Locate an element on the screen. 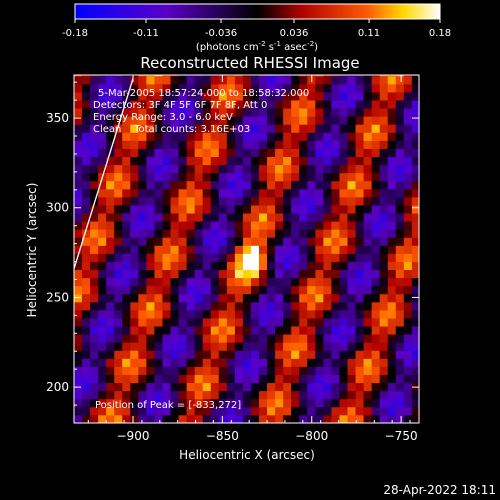 The image size is (500, 500). y-axis-label: Heliocentric Y (arcsec) is located at coordinates (32, 250).